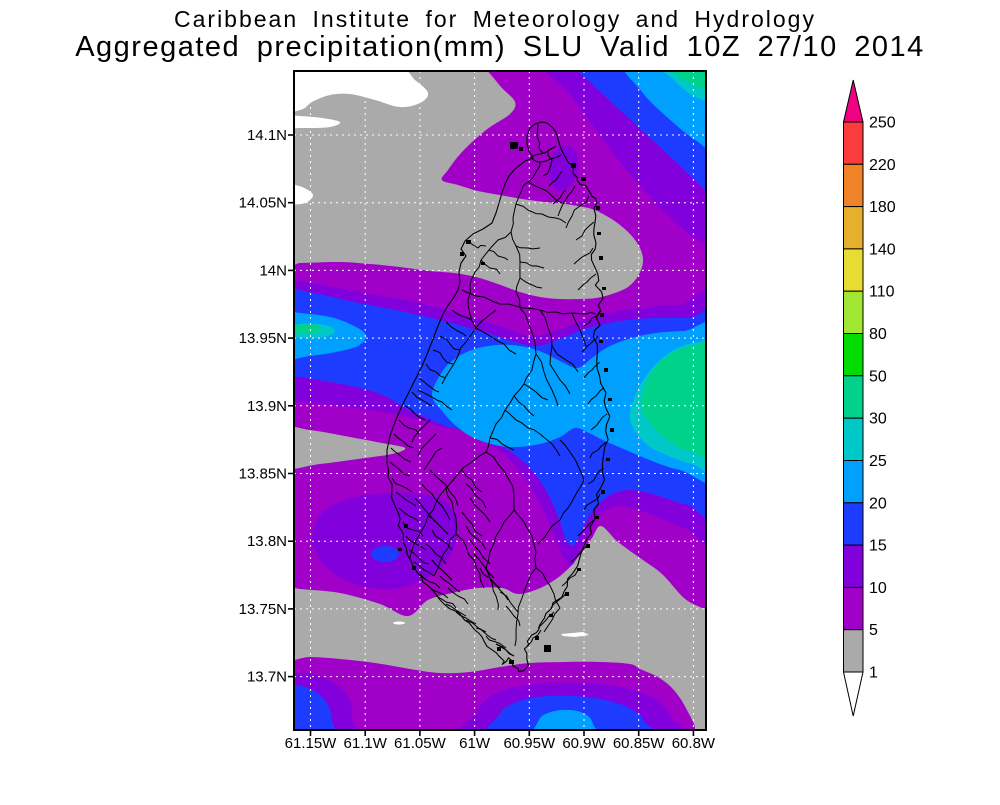 Image resolution: width=1000 pixels, height=805 pixels. Describe the element at coordinates (267, 406) in the screenshot. I see `svg-text: 13.9N` at that location.